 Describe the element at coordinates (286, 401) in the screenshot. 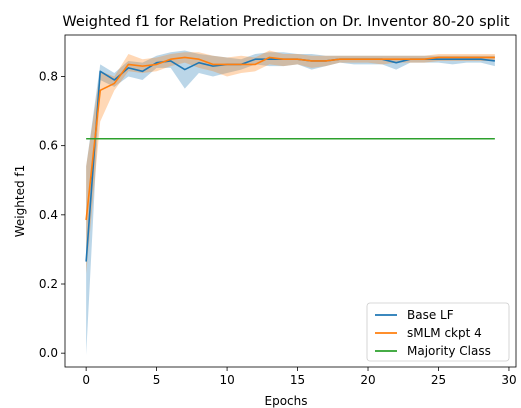

I see `x-axis-label: Epochs` at that location.